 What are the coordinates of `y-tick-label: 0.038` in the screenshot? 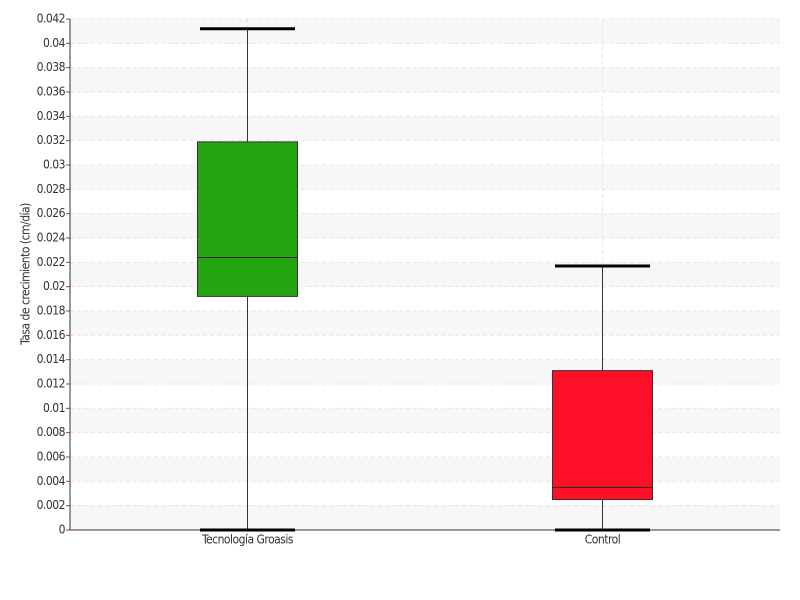 It's located at (51, 67).